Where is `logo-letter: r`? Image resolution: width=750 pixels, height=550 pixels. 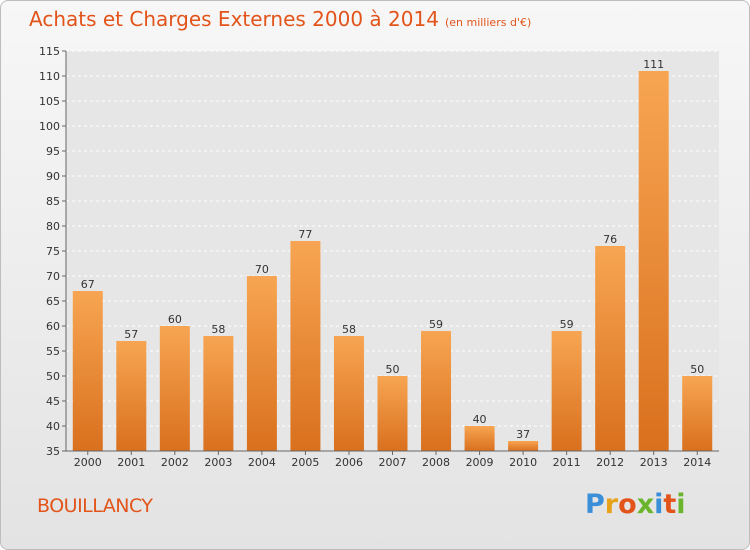 logo-letter: r is located at coordinates (611, 504).